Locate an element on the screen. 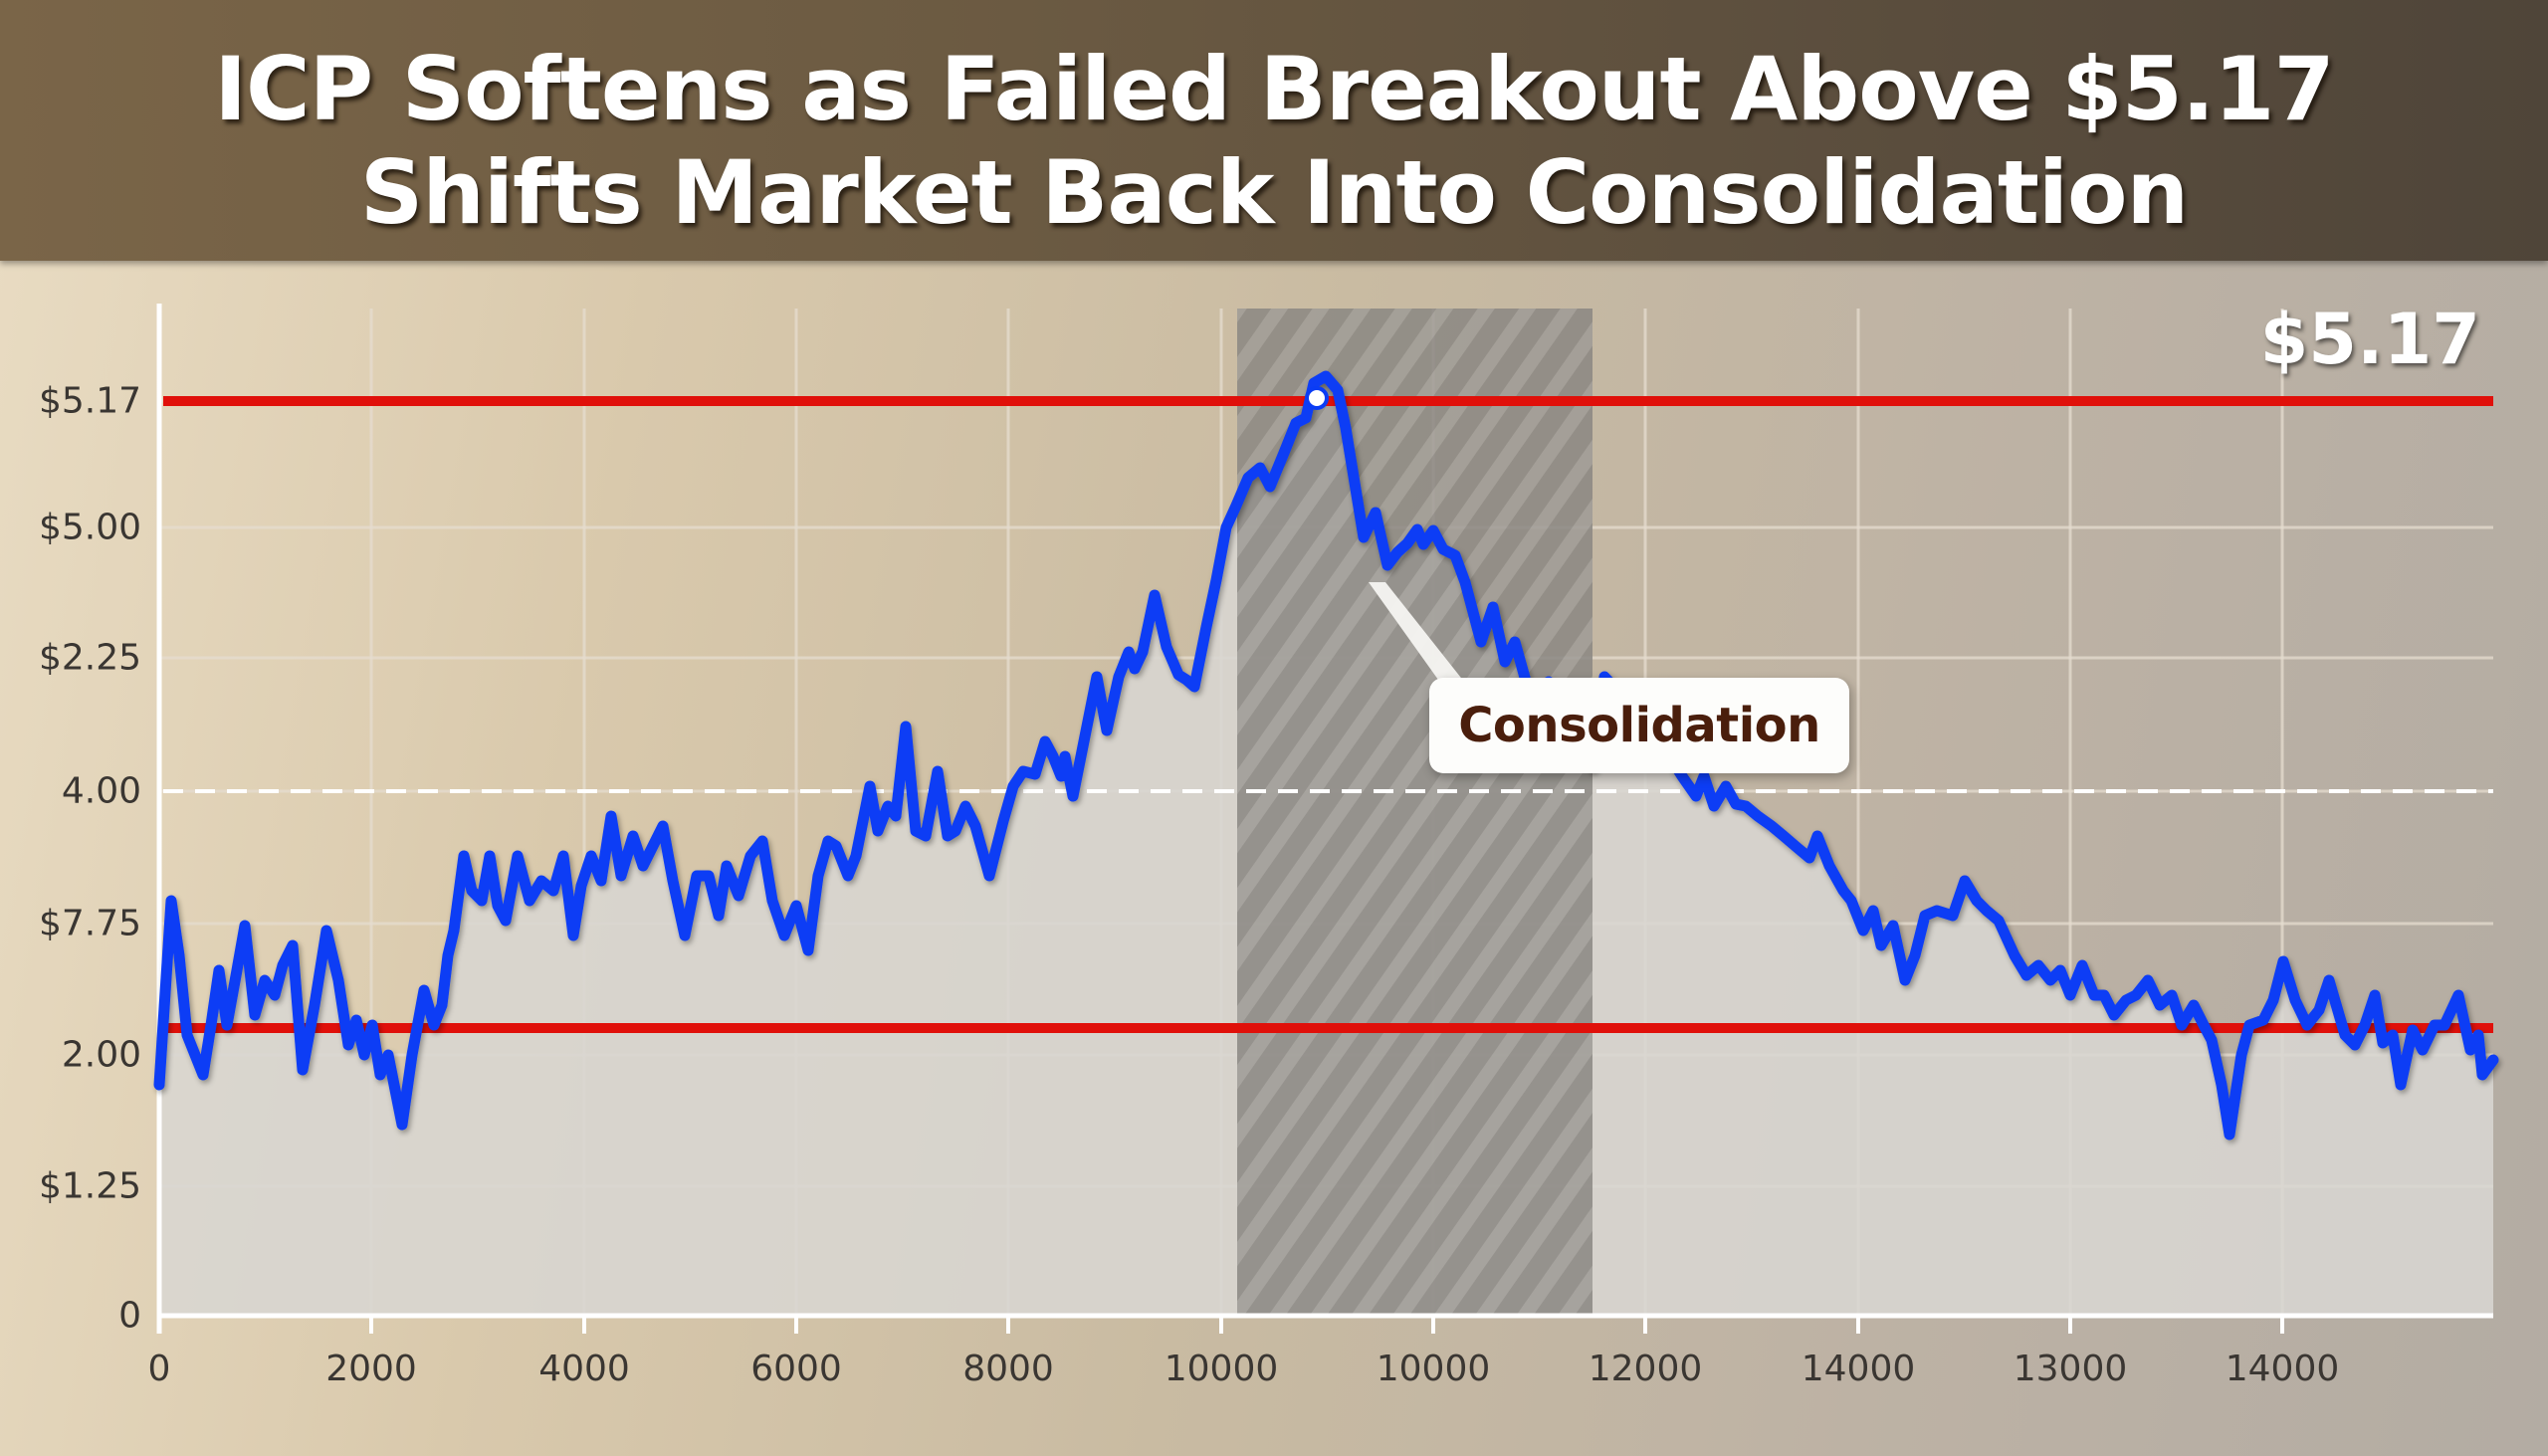  callout-pointer is located at coordinates (1418, 634).